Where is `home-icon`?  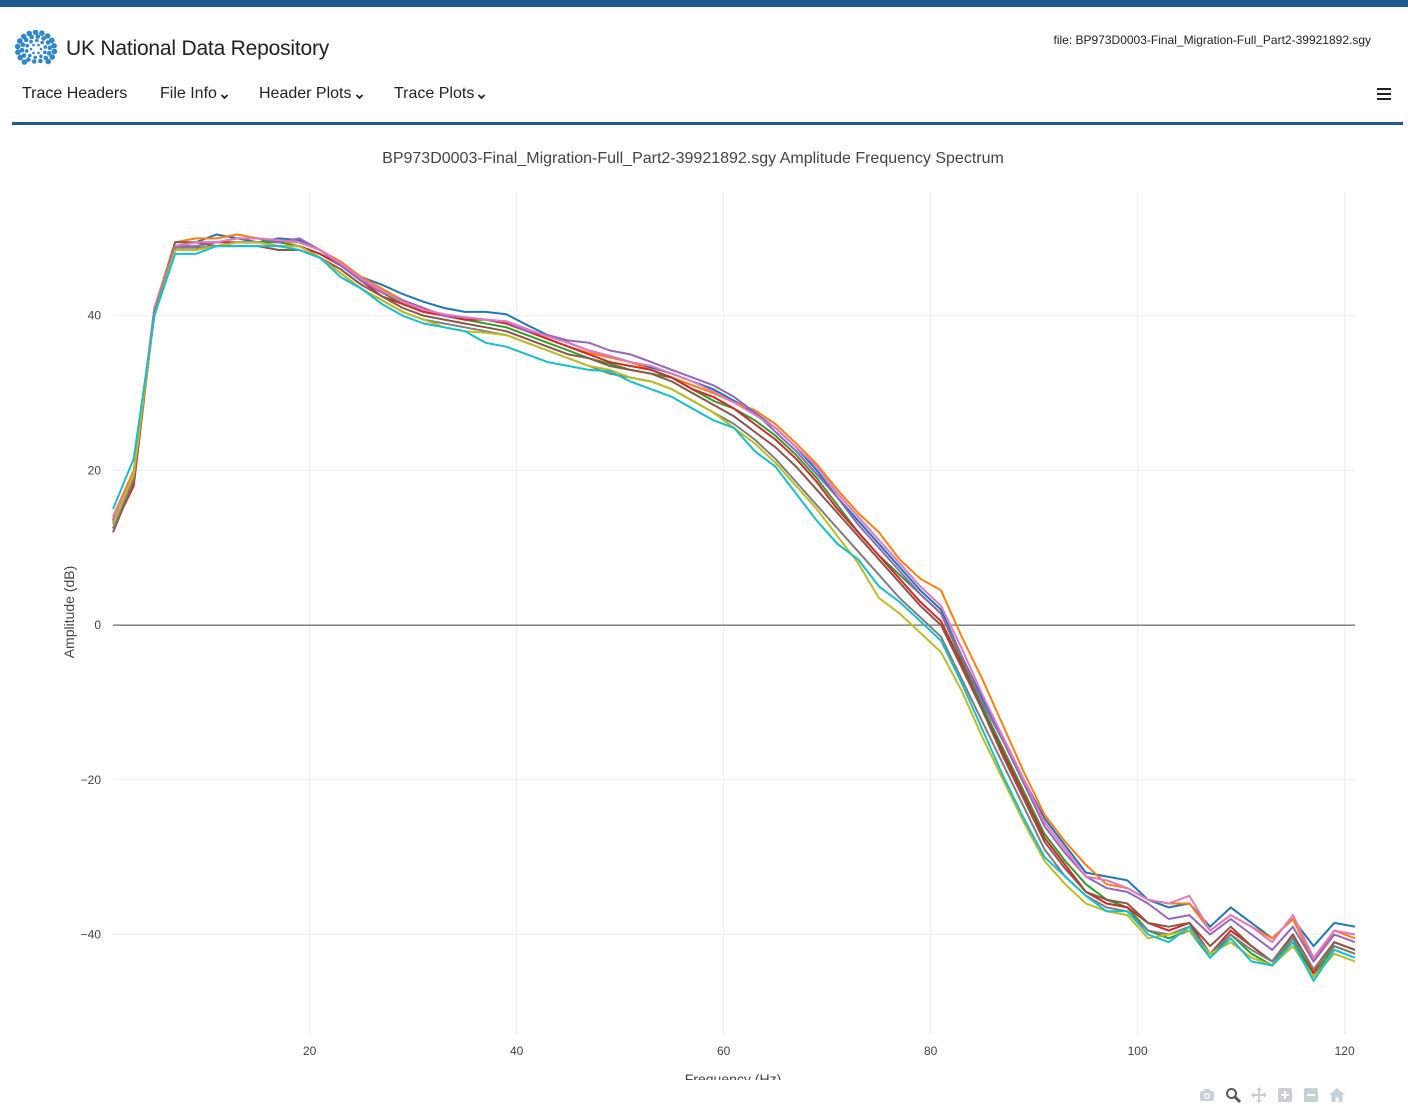
home-icon is located at coordinates (1337, 1095).